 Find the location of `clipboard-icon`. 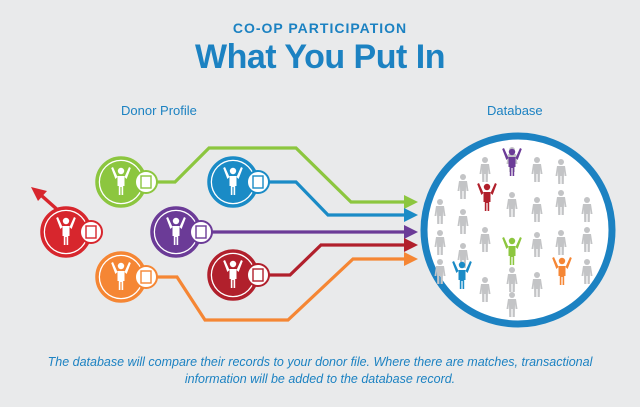

clipboard-icon is located at coordinates (91, 232).